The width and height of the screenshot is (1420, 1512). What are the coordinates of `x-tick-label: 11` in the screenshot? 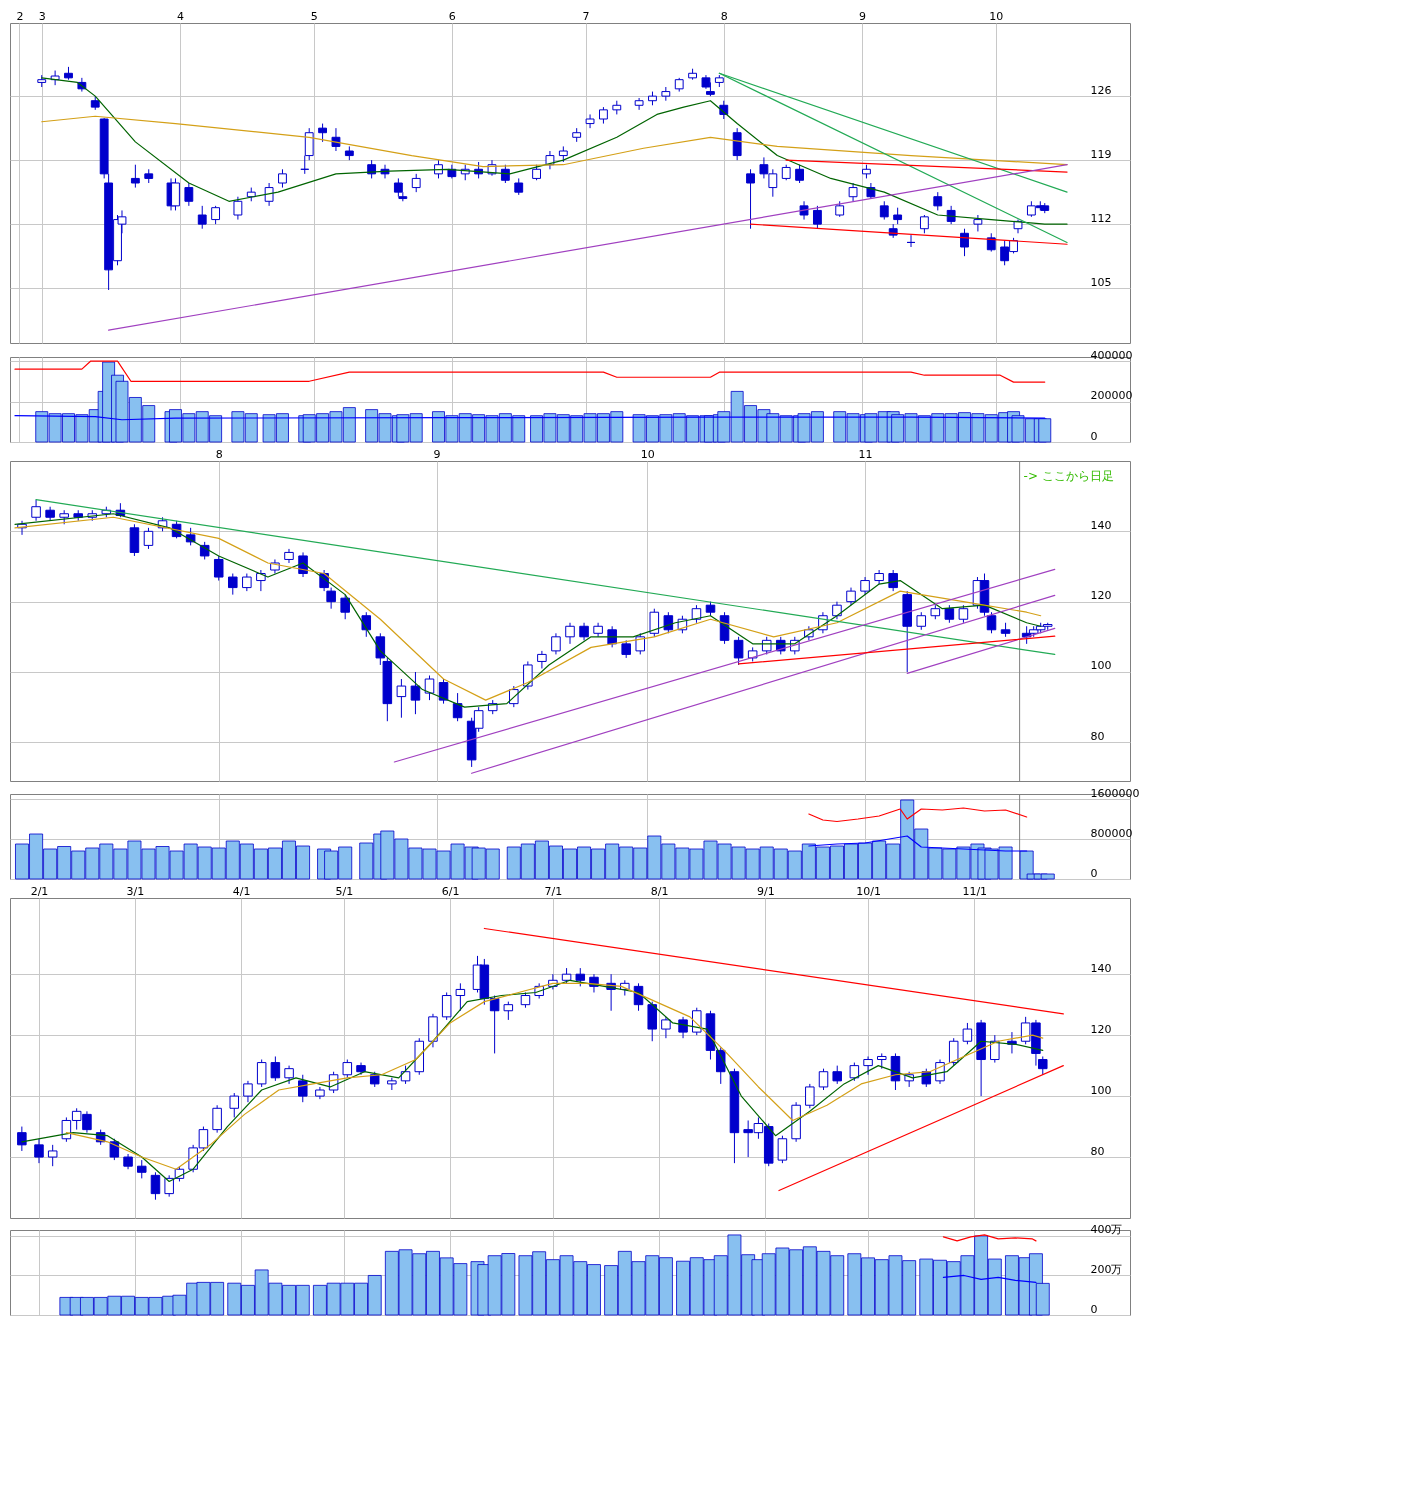 It's located at (865, 454).